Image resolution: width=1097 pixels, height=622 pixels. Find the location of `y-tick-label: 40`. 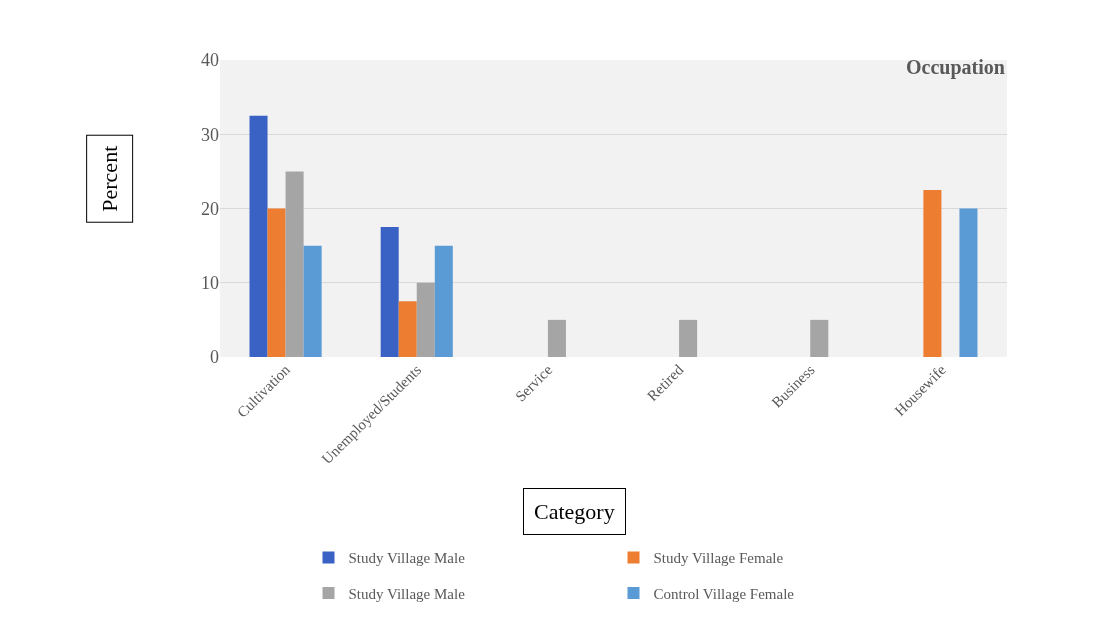

y-tick-label: 40 is located at coordinates (210, 60).